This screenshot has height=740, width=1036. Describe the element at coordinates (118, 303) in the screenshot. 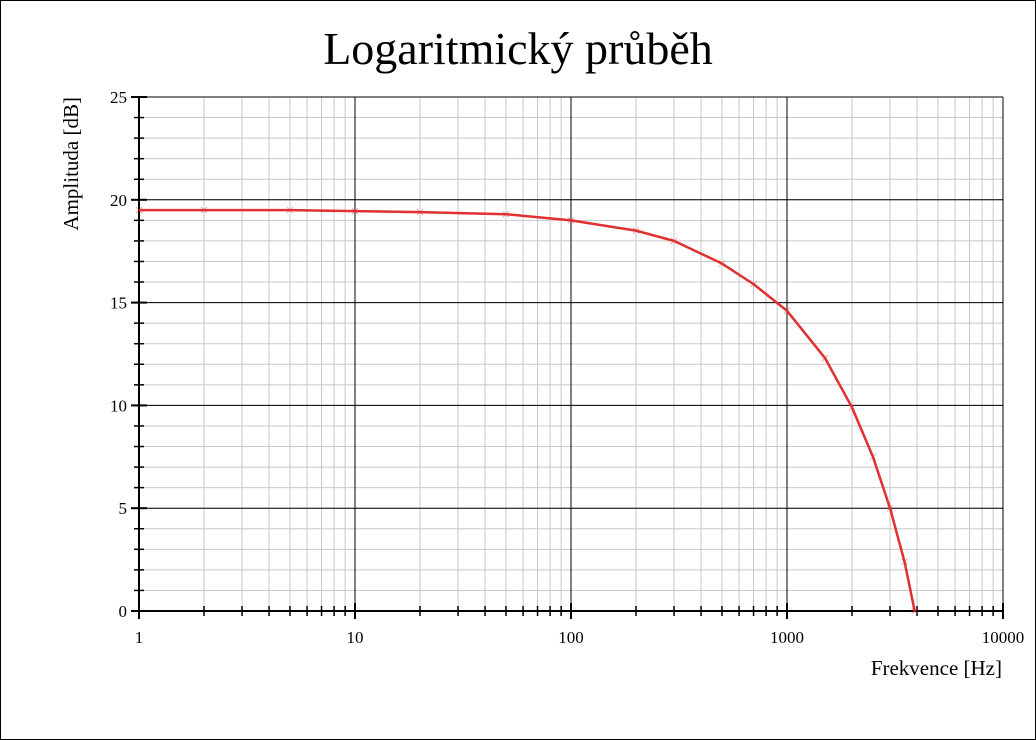

I see `y-tick-label: 15` at that location.